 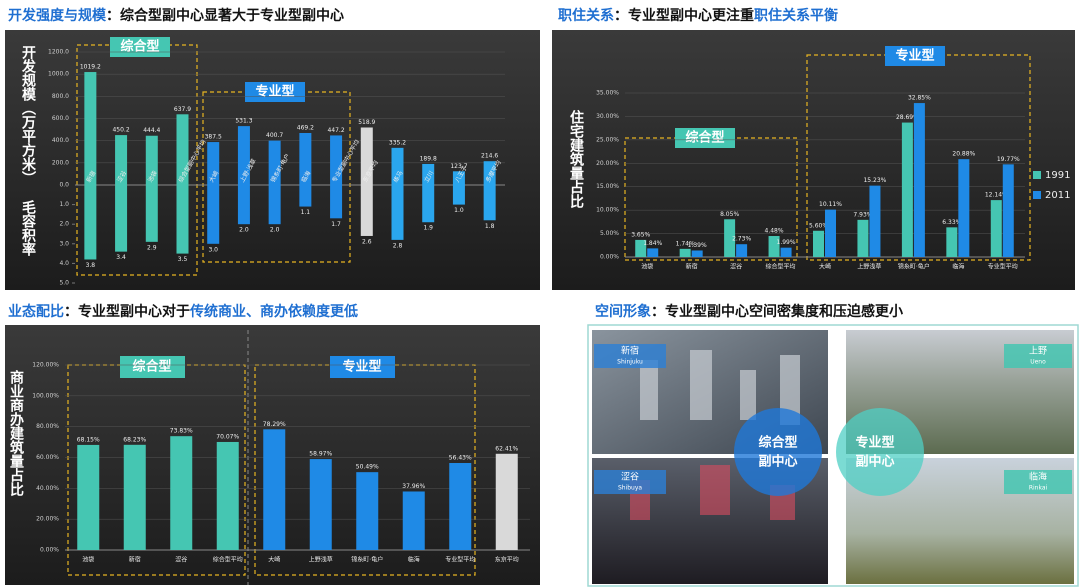 What do you see at coordinates (36, 311) in the screenshot?
I see `heading-lead: 业态配比` at bounding box center [36, 311].